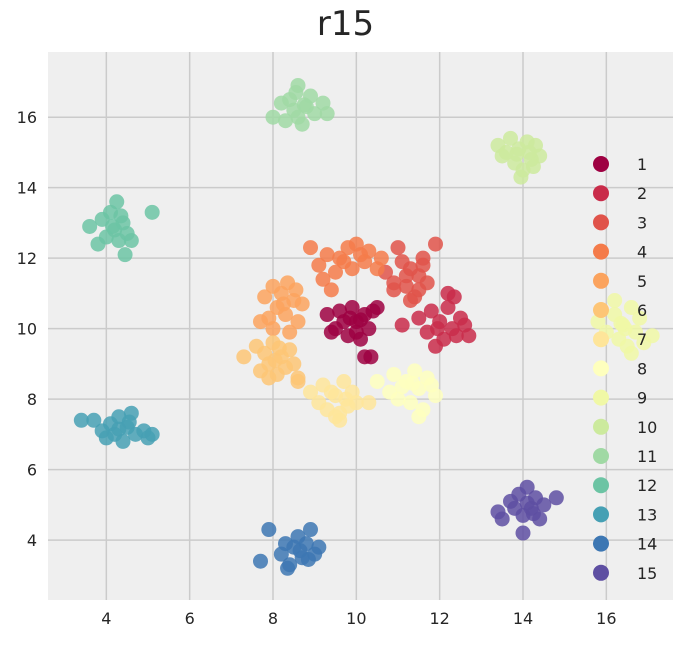 Image resolution: width=691 pixels, height=645 pixels. I want to click on x-tick-label: 4, so click(106, 618).